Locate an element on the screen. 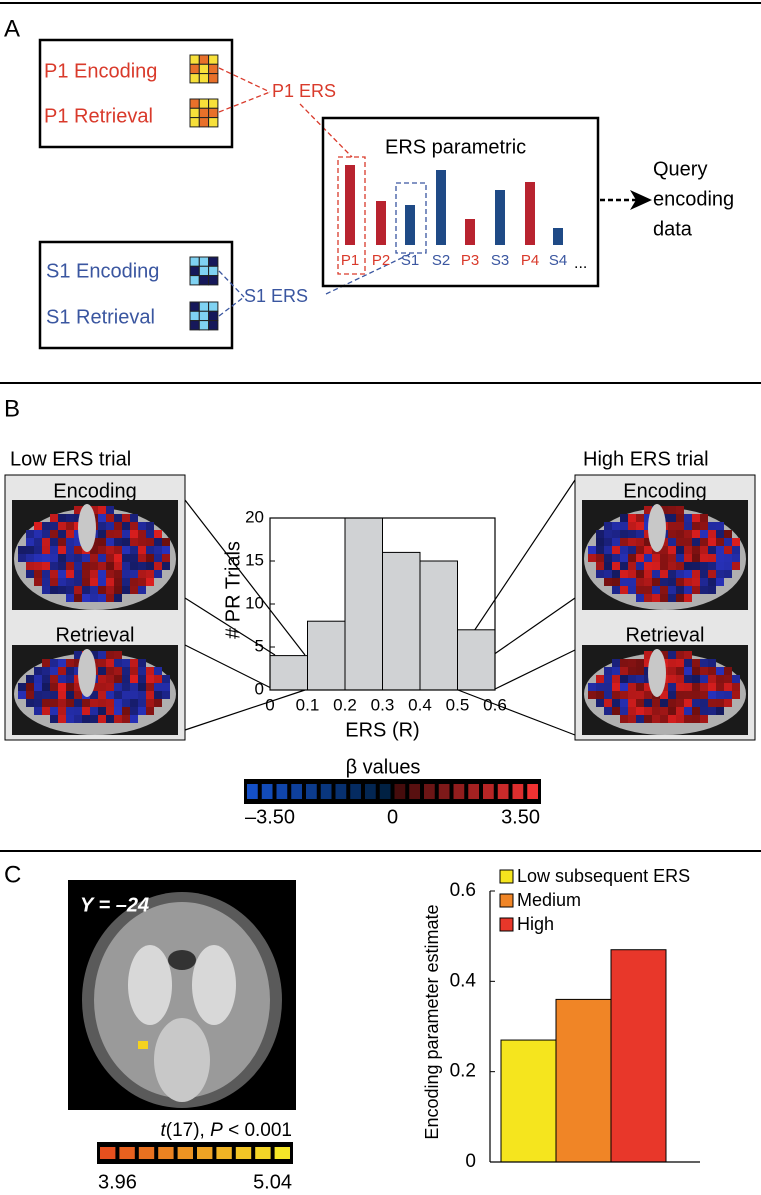 The image size is (761, 1195). brainstem is located at coordinates (87, 528).